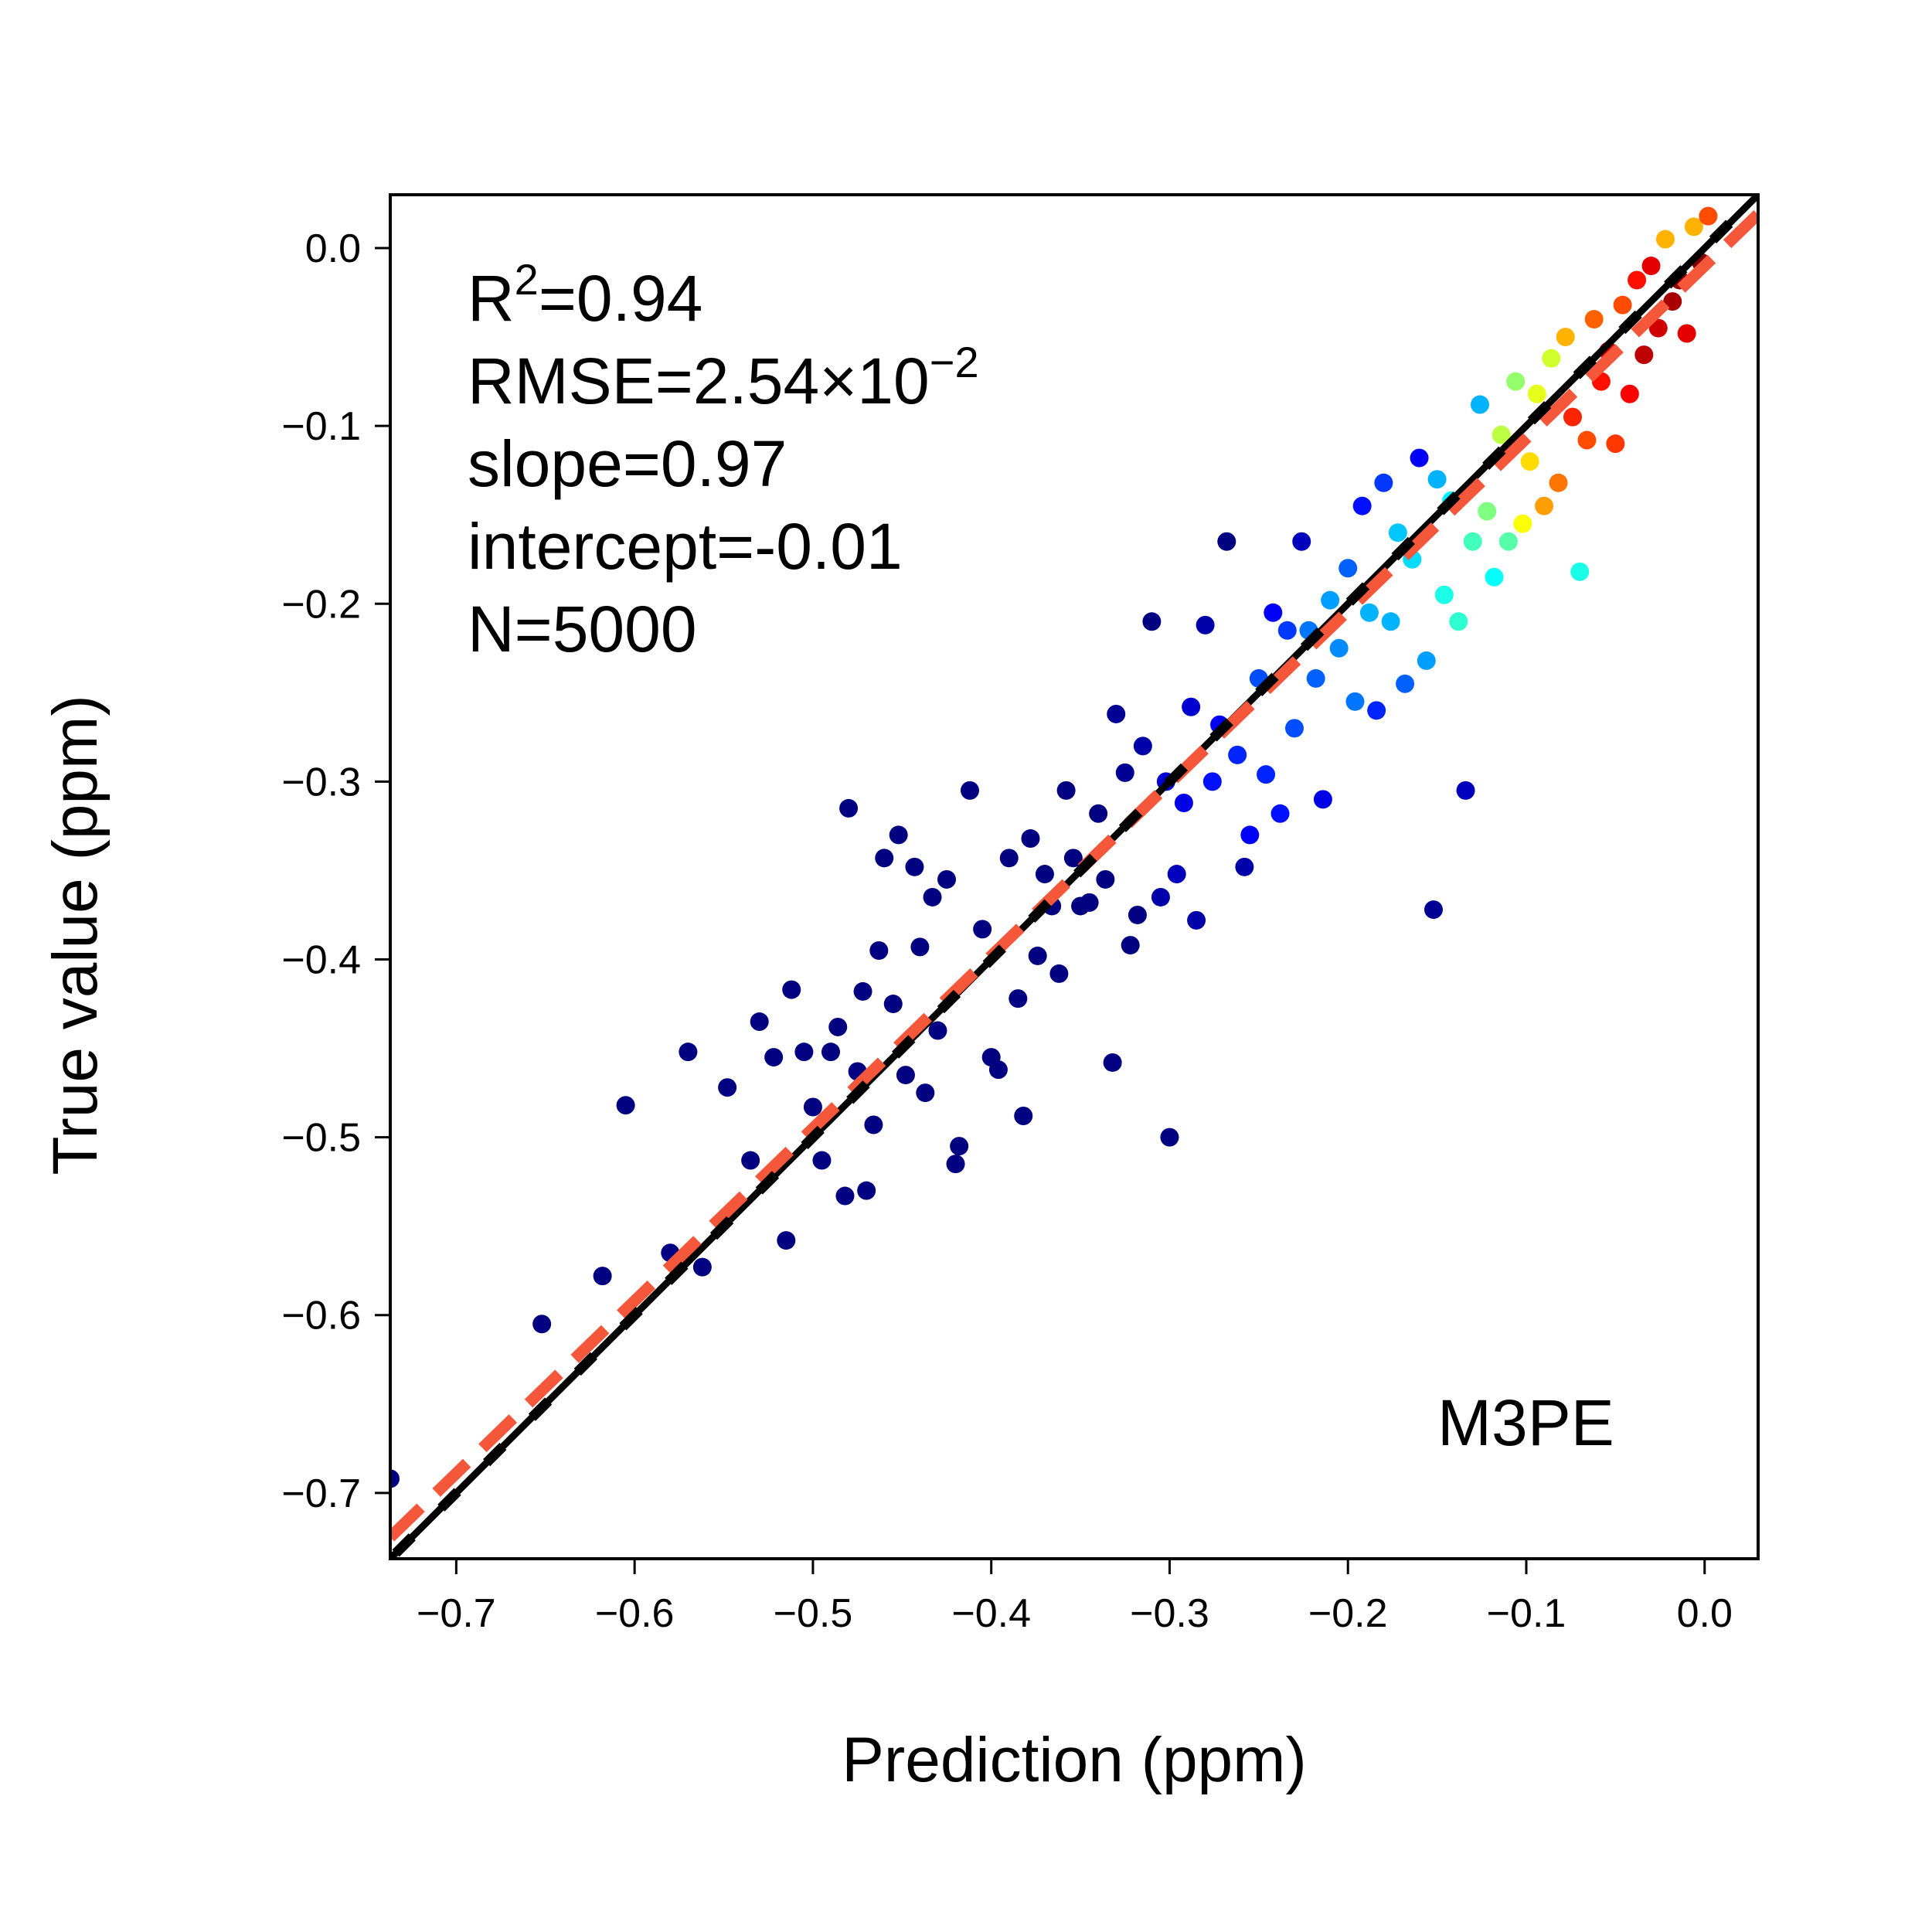  I want to click on x-tick-label: −0.6, so click(635, 1614).